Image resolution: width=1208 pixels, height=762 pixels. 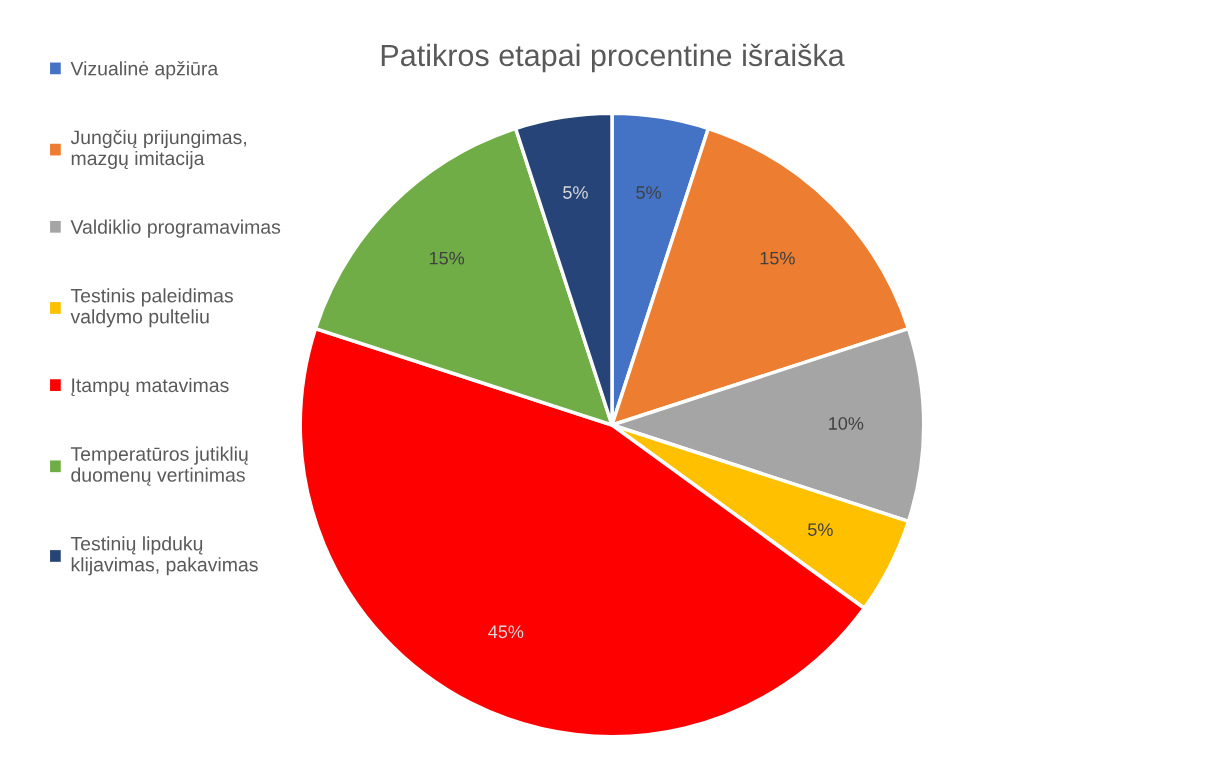 What do you see at coordinates (613, 58) in the screenshot?
I see `chart-title: Patikros etapai procentine išraiška` at bounding box center [613, 58].